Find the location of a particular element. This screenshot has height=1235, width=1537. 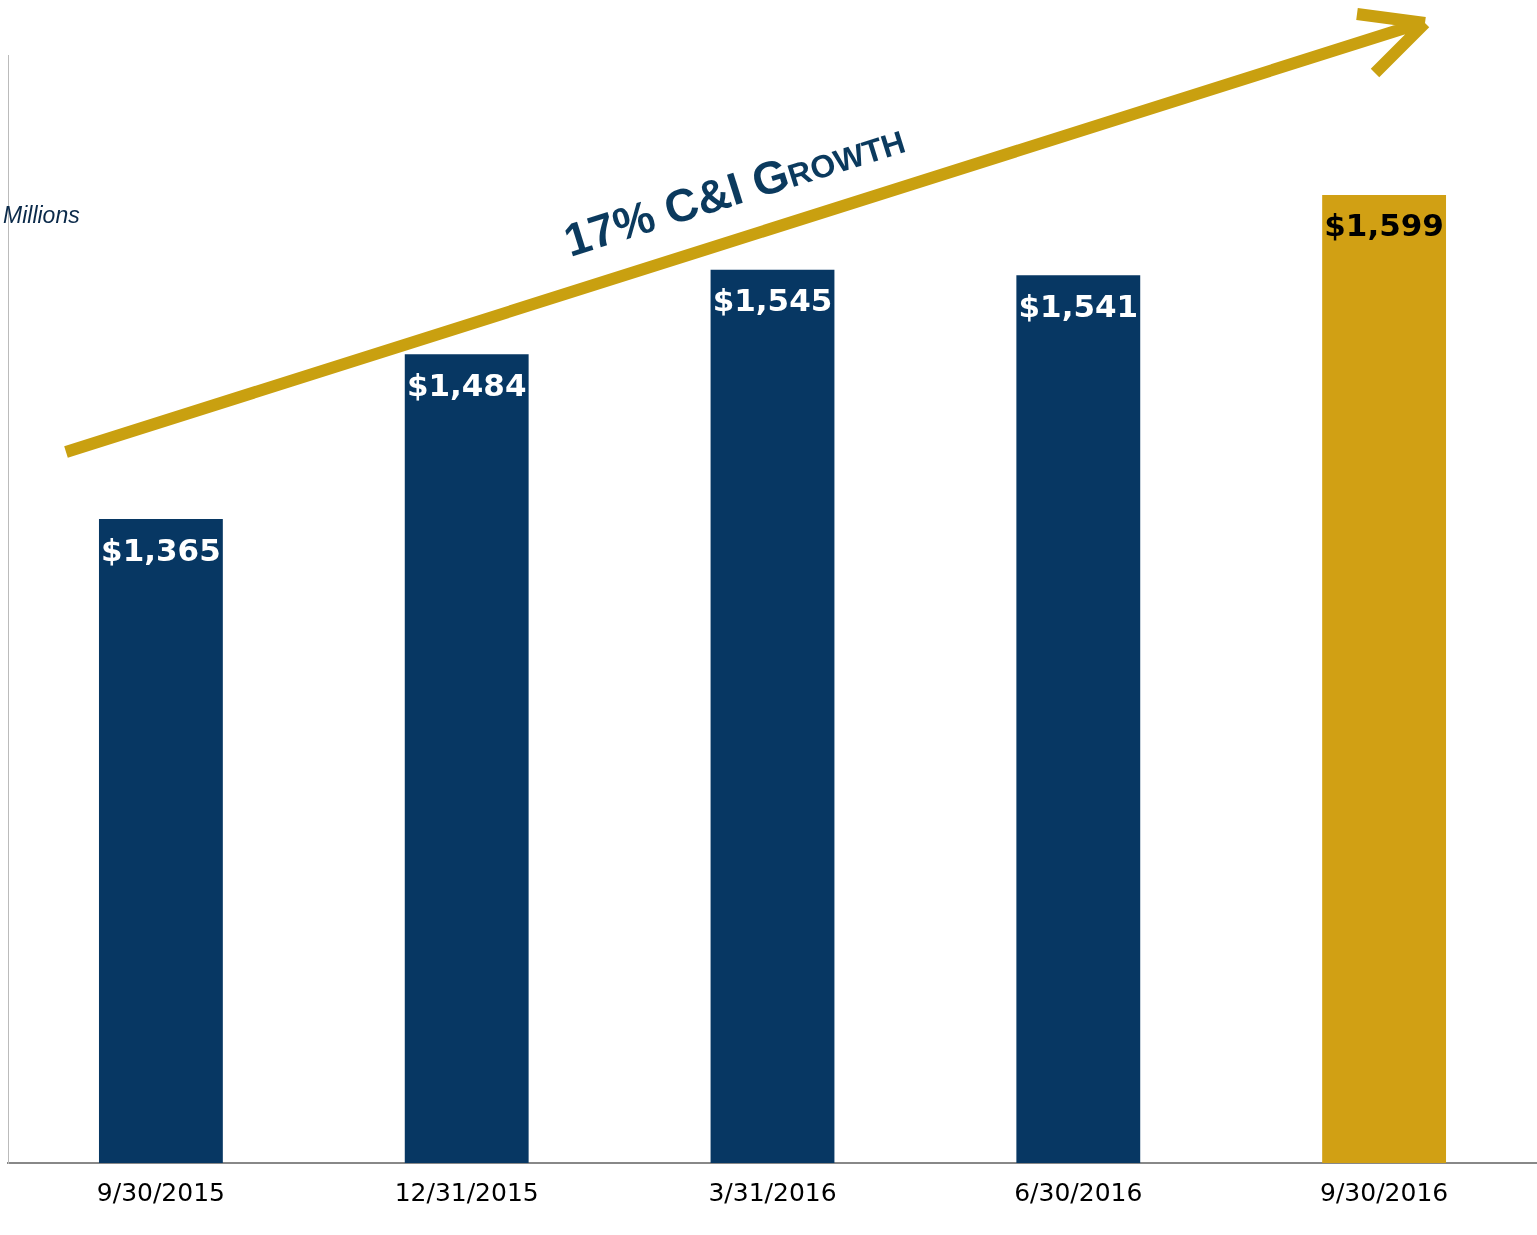

x-tick-label: 9/30/2015 is located at coordinates (160, 1192).